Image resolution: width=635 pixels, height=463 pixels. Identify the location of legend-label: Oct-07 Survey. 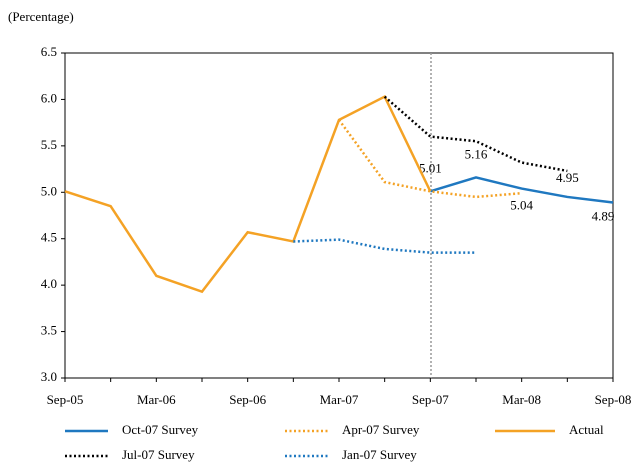
(160, 429).